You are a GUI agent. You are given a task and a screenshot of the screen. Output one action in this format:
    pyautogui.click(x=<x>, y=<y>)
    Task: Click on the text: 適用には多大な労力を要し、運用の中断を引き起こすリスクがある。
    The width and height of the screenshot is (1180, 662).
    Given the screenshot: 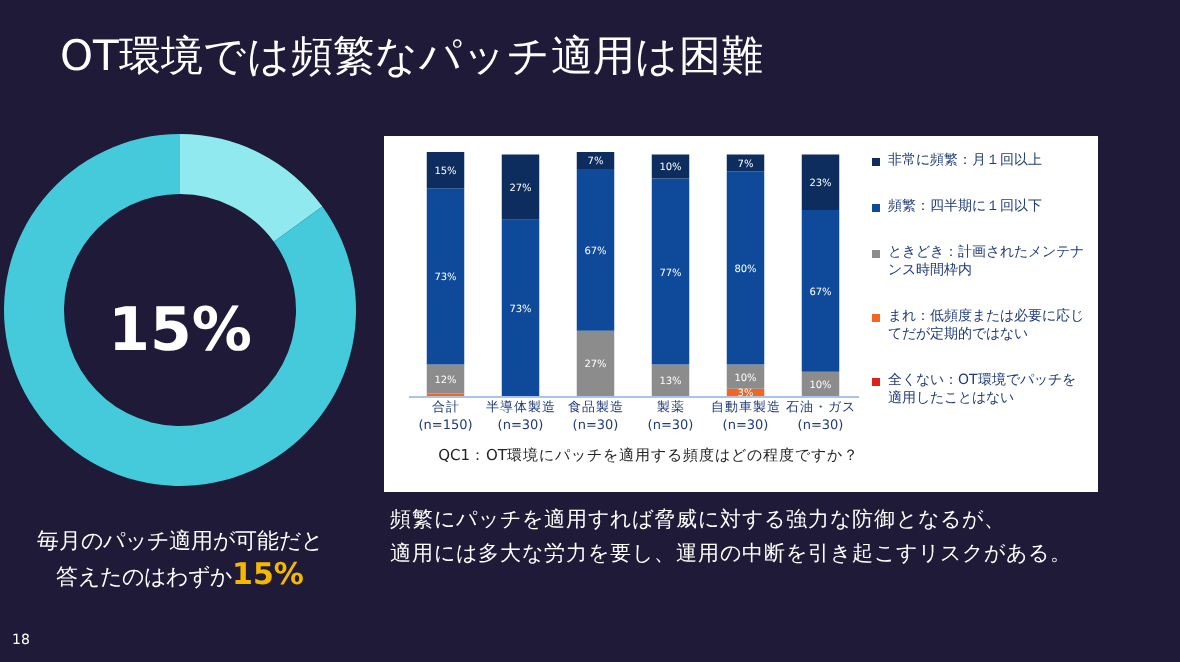 What is the action you would take?
    pyautogui.click(x=731, y=554)
    